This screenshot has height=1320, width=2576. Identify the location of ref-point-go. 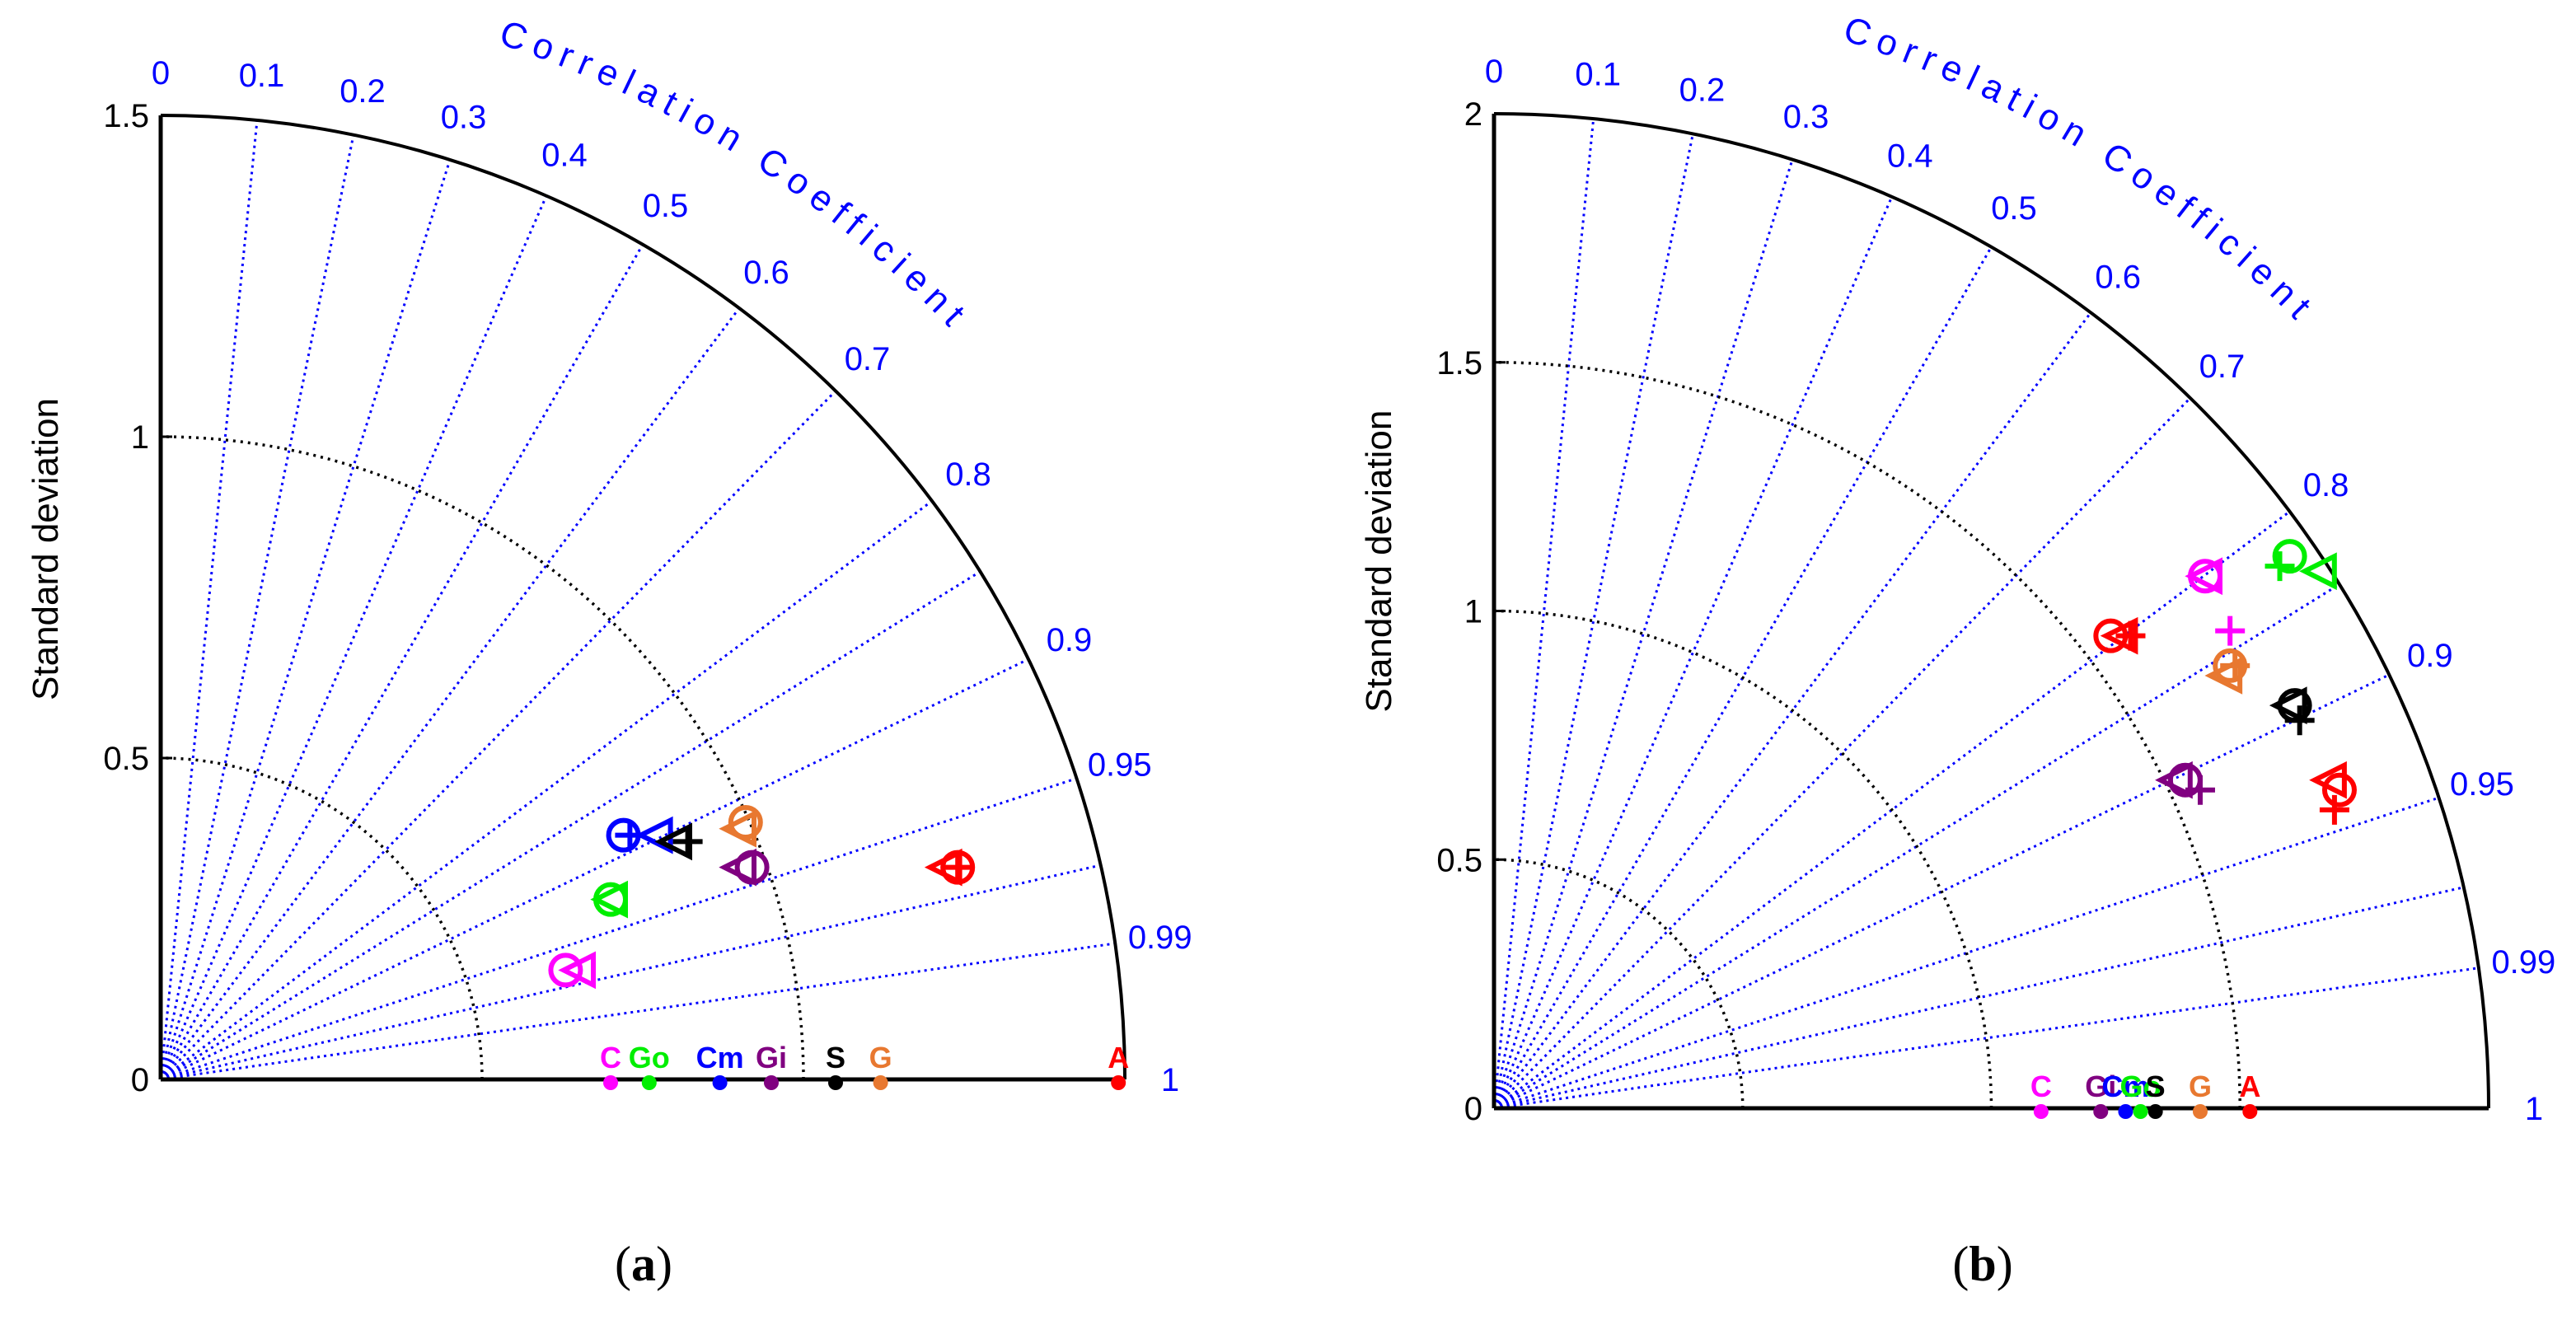
(2140, 1111).